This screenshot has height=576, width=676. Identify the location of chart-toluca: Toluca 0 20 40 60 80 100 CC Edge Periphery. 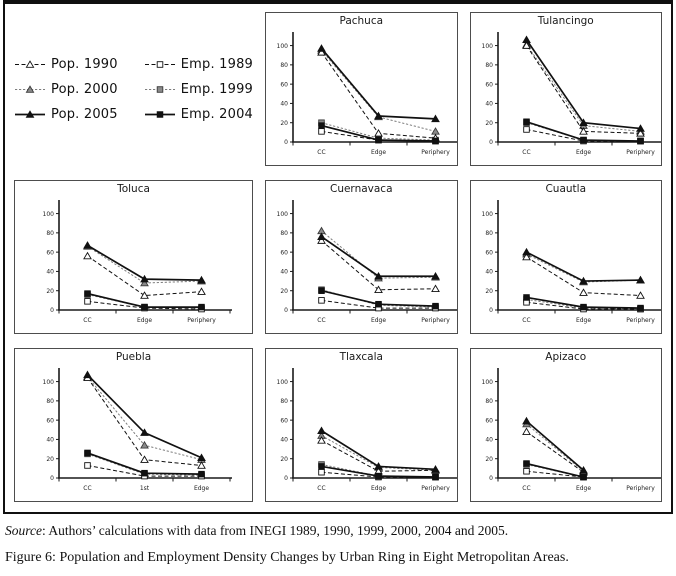
(134, 257).